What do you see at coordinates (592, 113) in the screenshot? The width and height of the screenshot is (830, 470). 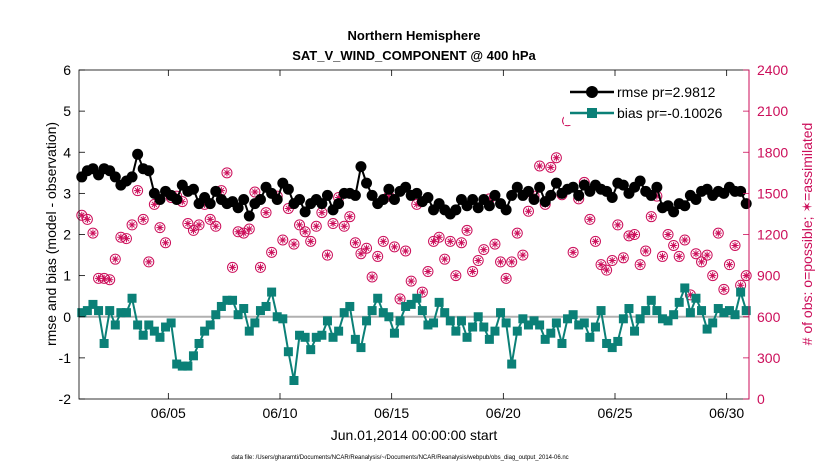 I see `legend-bias-marker` at bounding box center [592, 113].